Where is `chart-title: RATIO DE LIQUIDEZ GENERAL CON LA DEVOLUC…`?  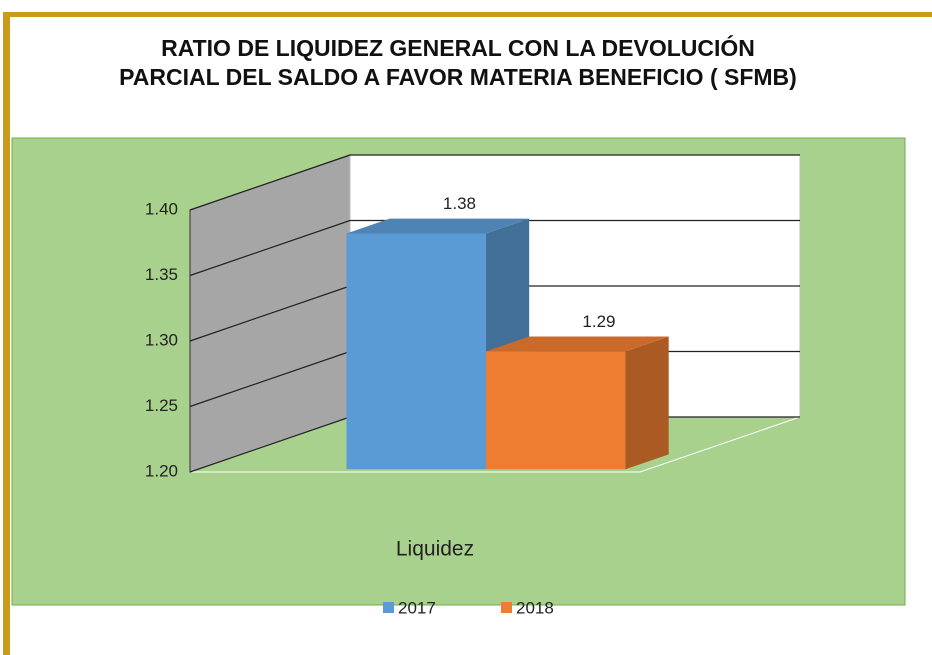 chart-title: RATIO DE LIQUIDEZ GENERAL CON LA DEVOLUC… is located at coordinates (458, 62).